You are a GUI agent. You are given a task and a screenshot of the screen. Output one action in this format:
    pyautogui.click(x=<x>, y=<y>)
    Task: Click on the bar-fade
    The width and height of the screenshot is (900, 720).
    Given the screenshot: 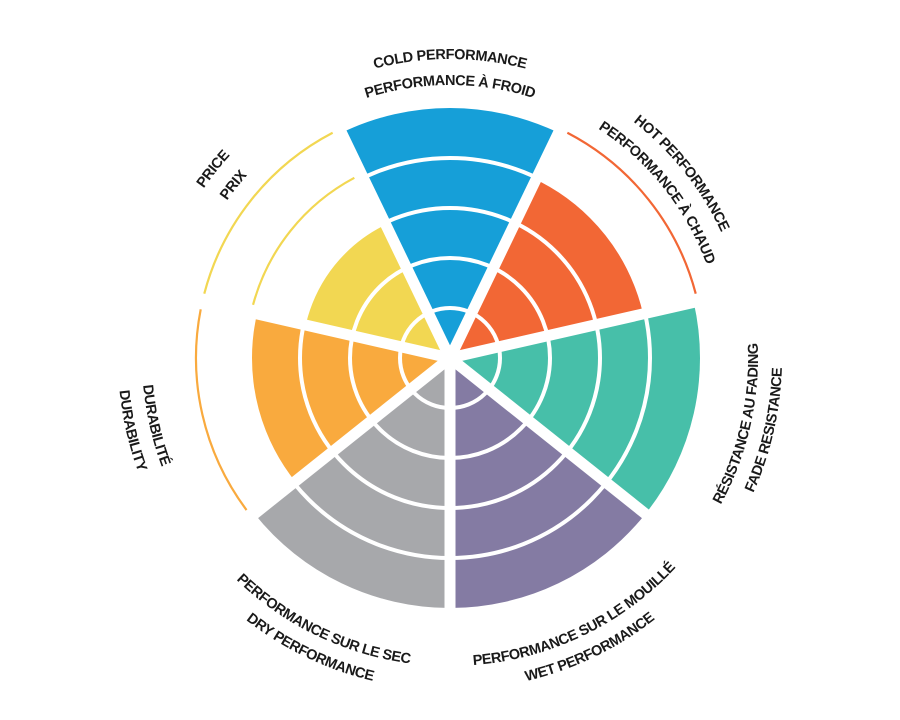 What is the action you would take?
    pyautogui.click(x=575, y=408)
    